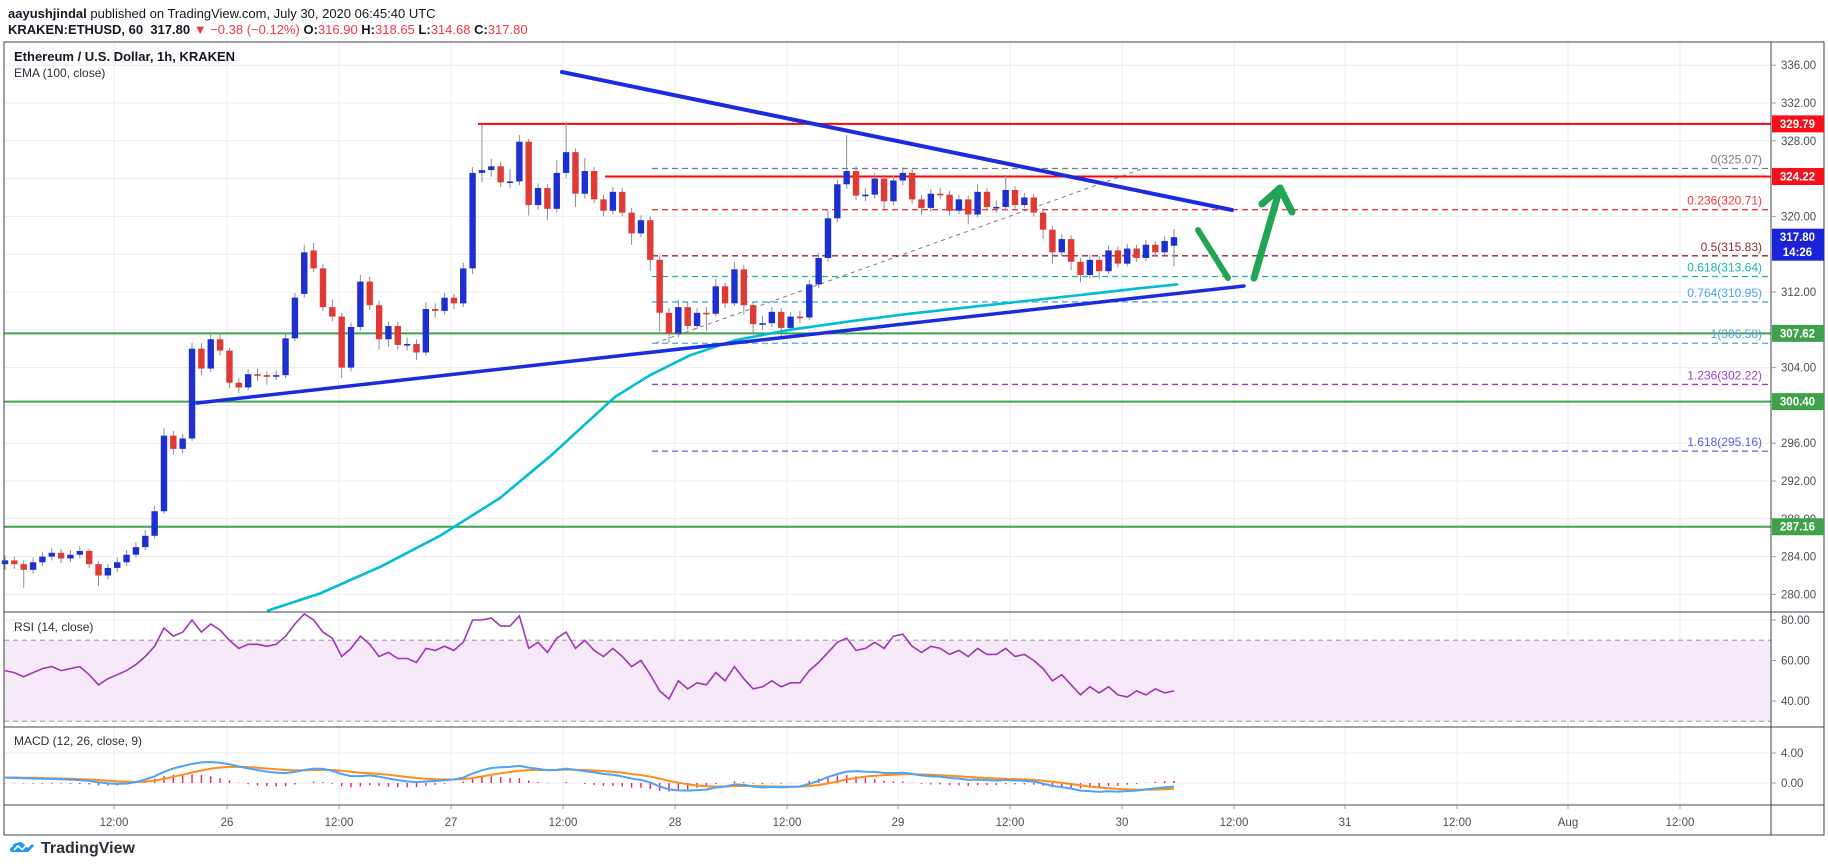  What do you see at coordinates (1267, 233) in the screenshot?
I see `bounce-arrow-shaft` at bounding box center [1267, 233].